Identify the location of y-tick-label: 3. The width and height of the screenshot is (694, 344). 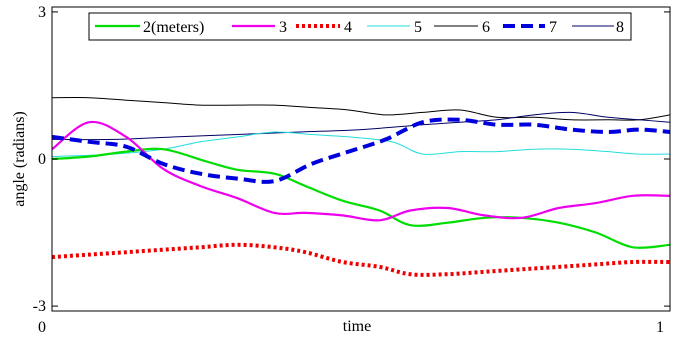
(42, 12).